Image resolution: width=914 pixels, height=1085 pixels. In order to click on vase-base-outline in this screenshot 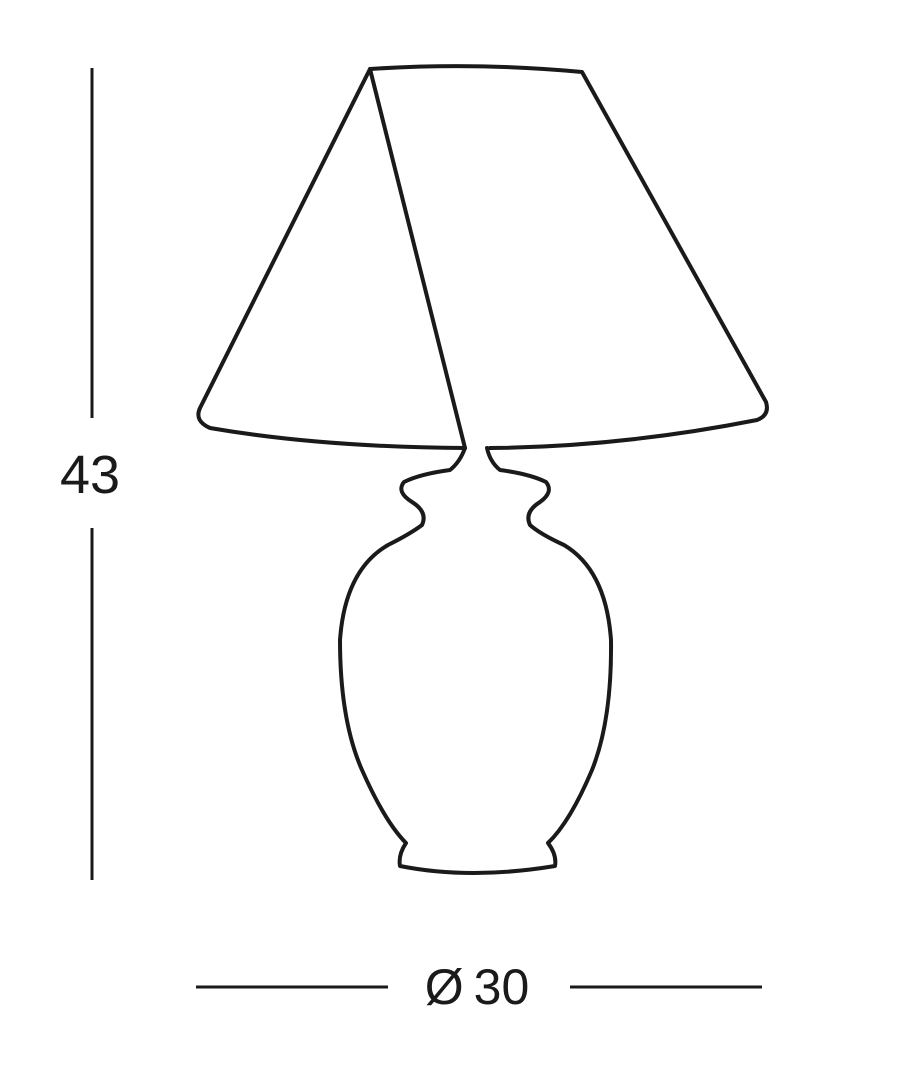, I will do `click(476, 660)`.